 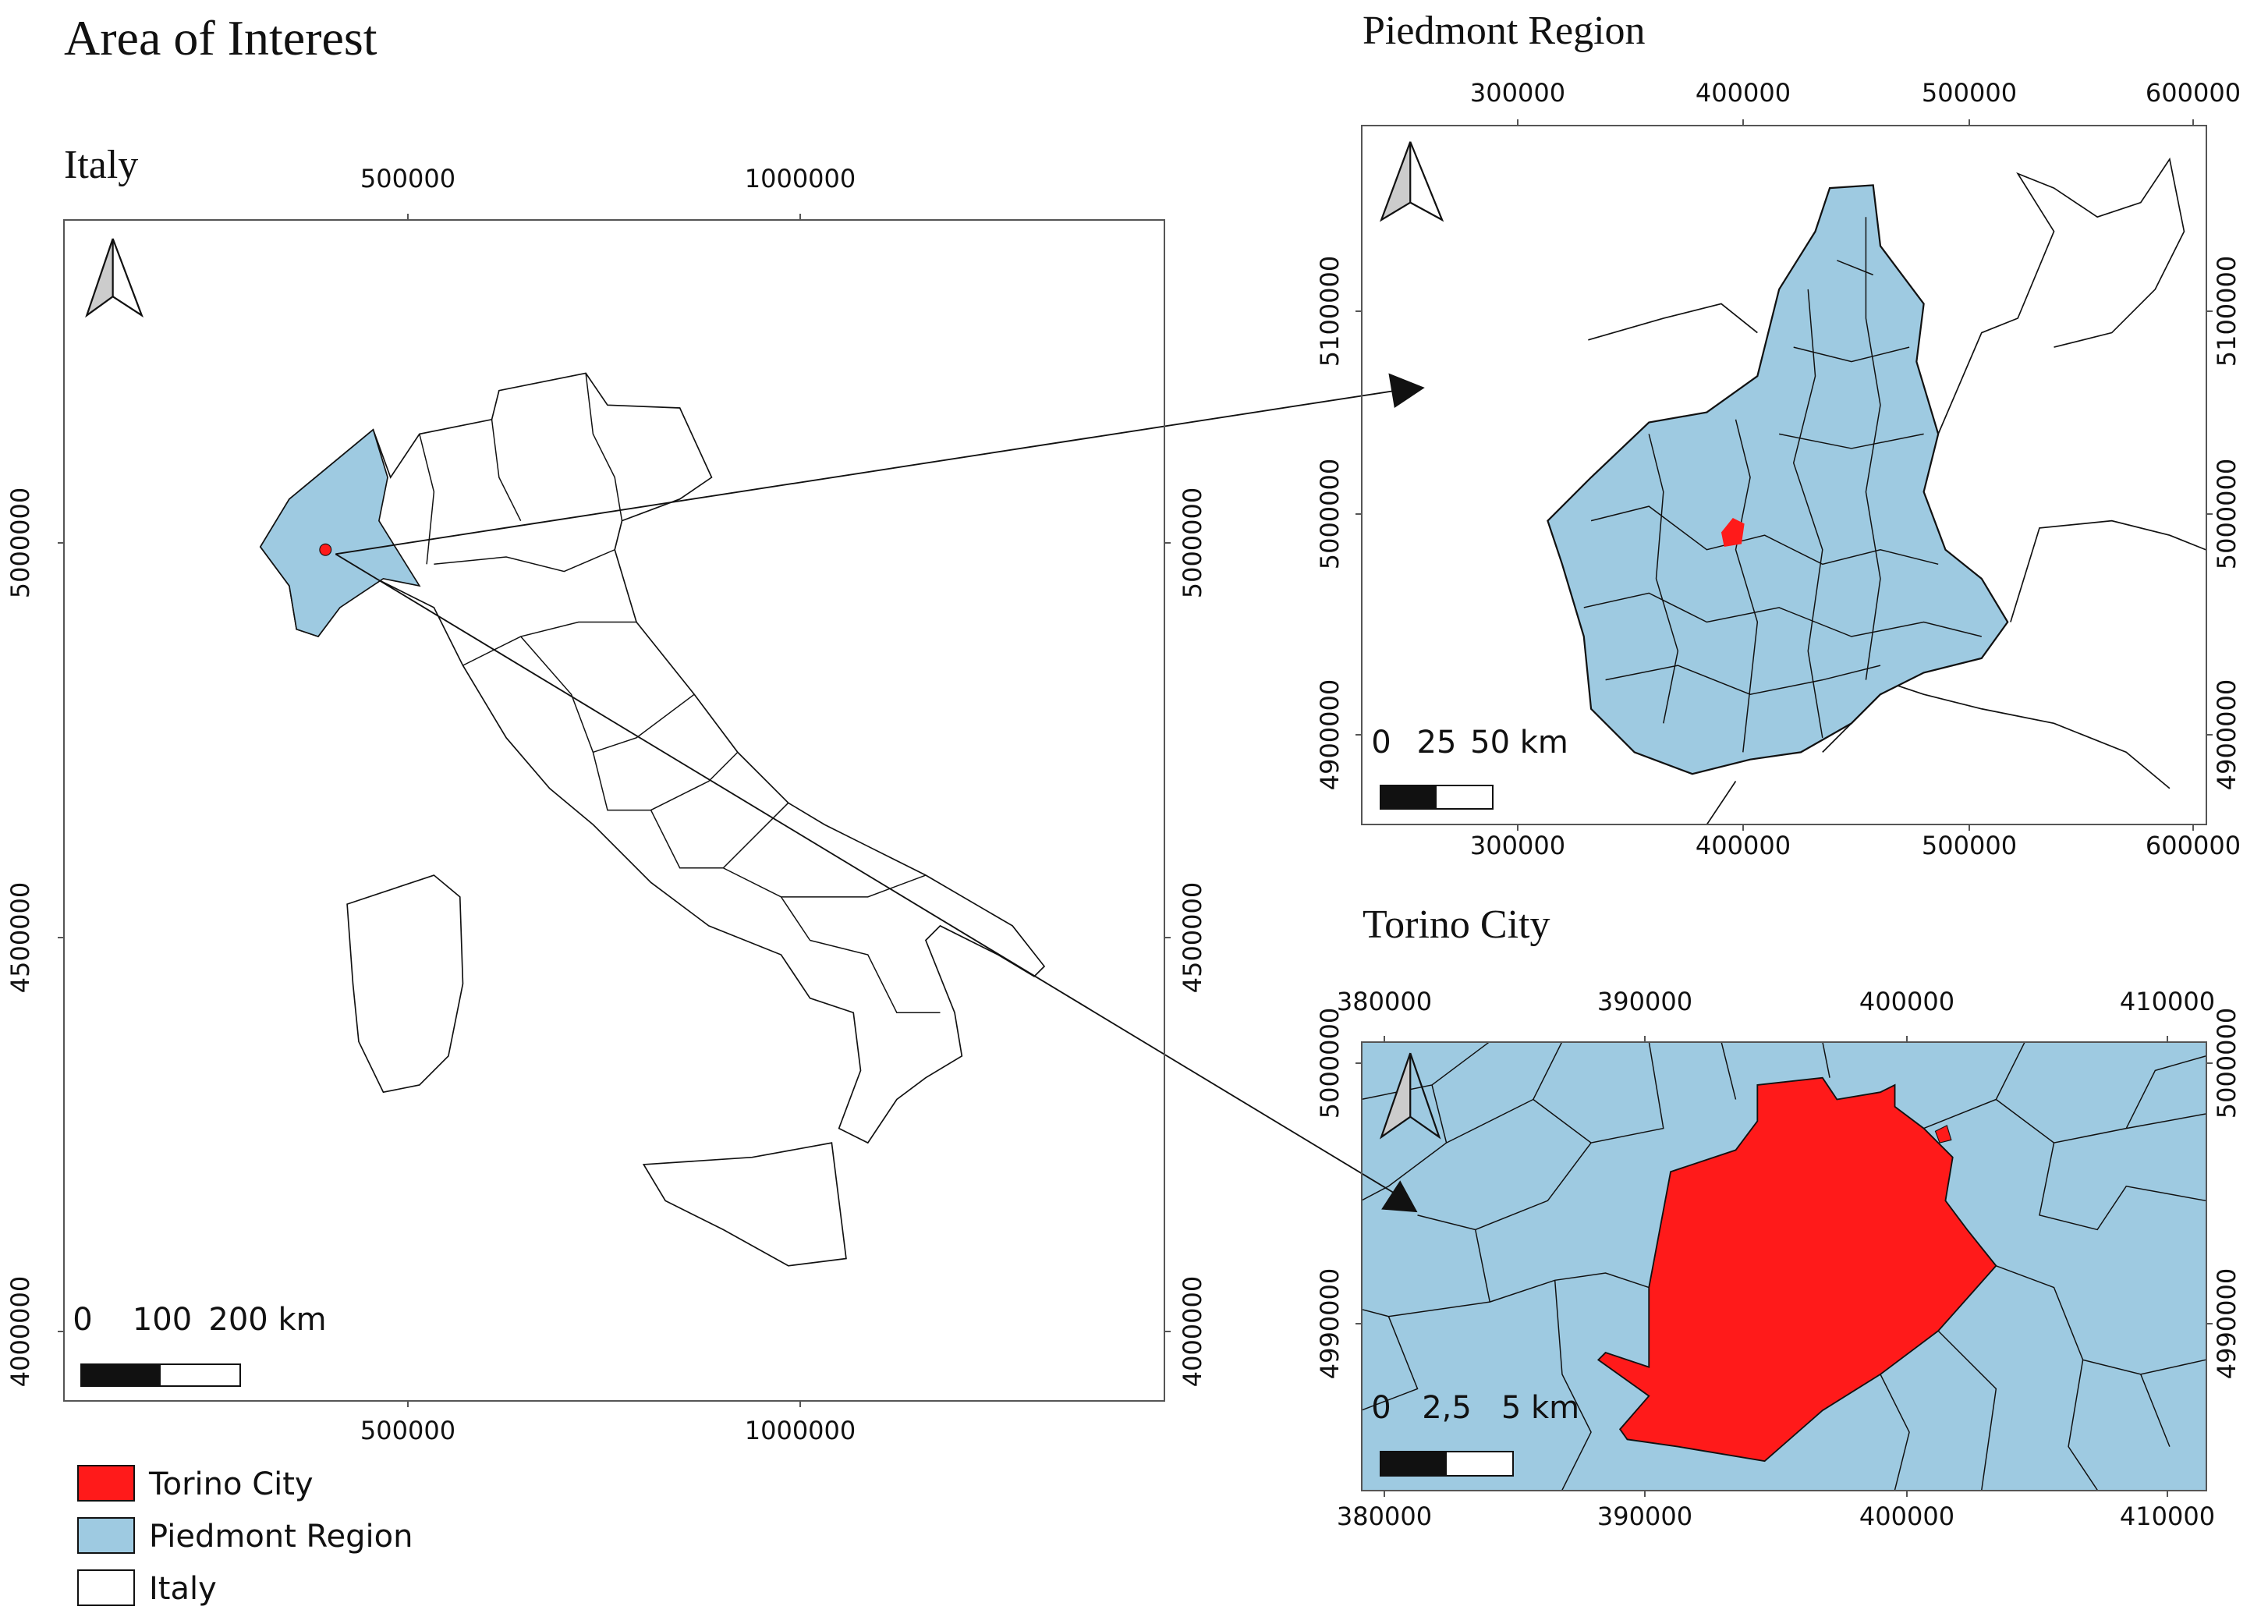 What do you see at coordinates (1437, 743) in the screenshot?
I see `scale-label: 25` at bounding box center [1437, 743].